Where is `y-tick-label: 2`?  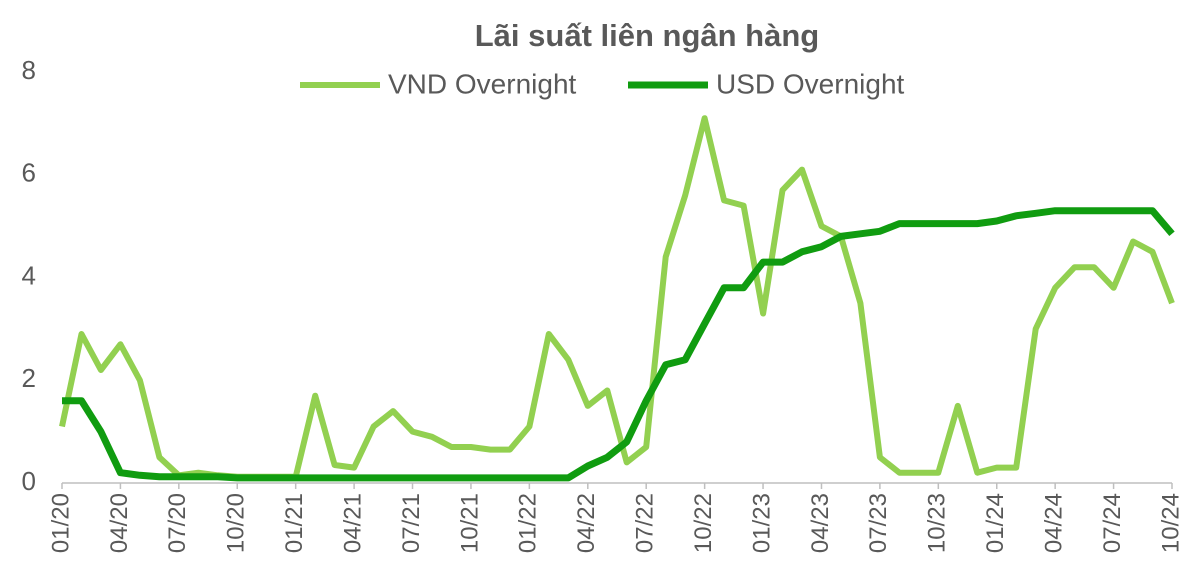
y-tick-label: 2 is located at coordinates (29, 378).